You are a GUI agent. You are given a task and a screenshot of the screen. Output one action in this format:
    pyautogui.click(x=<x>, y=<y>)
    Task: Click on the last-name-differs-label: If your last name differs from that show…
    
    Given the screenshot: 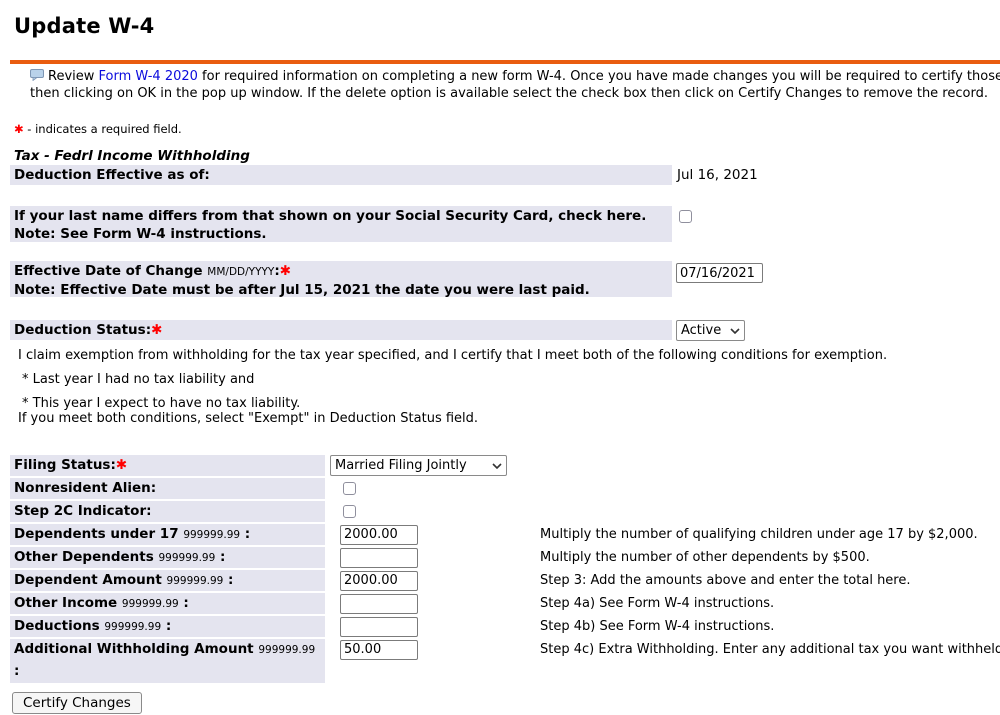 What is the action you would take?
    pyautogui.click(x=330, y=216)
    